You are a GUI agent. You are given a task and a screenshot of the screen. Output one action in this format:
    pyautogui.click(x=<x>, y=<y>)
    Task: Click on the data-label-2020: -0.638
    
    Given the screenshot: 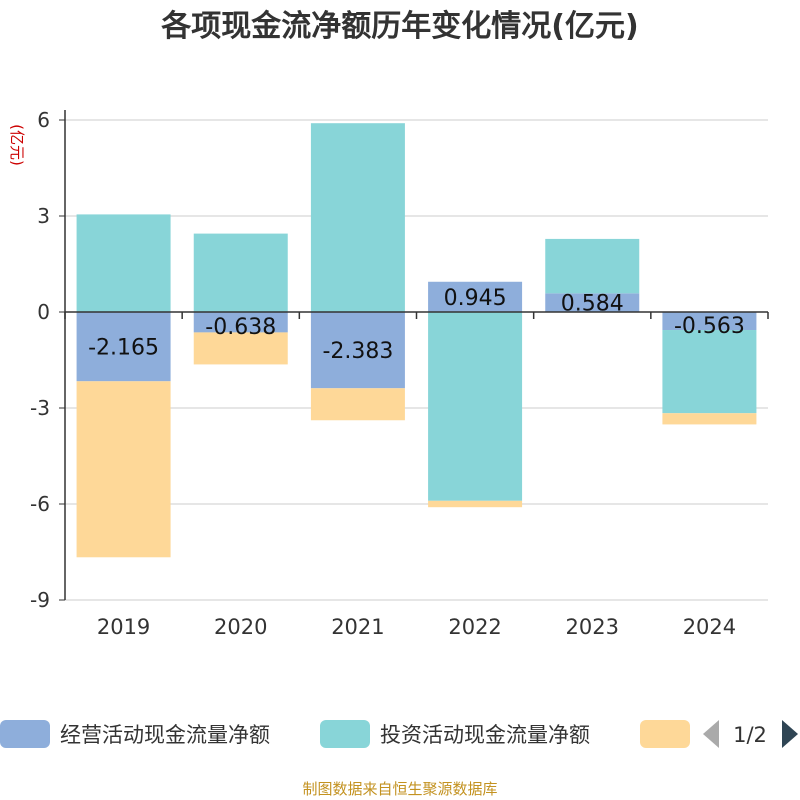 What is the action you would take?
    pyautogui.click(x=240, y=327)
    